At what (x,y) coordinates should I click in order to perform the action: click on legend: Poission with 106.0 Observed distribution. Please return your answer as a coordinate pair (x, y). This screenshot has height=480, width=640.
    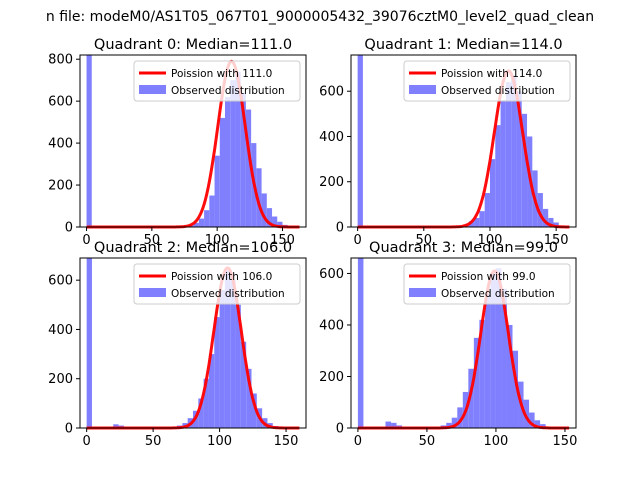
    Looking at the image, I should click on (217, 284).